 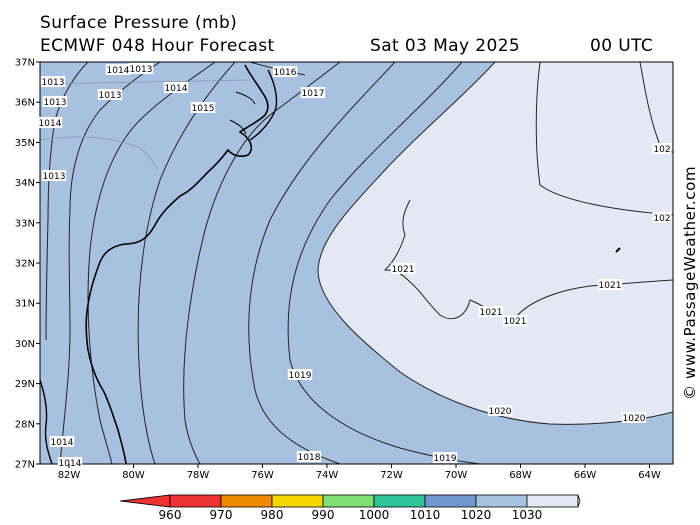 I want to click on colorbar-label: 1020, so click(x=476, y=515).